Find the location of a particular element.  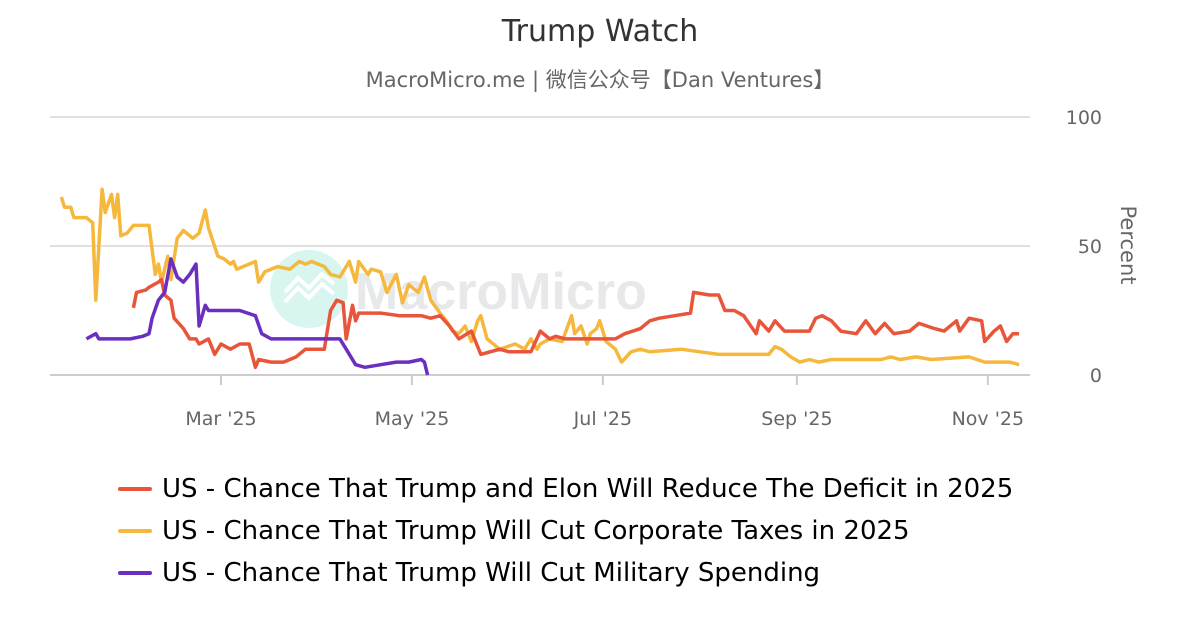

x-tick-label: Jul '25 is located at coordinates (602, 419).